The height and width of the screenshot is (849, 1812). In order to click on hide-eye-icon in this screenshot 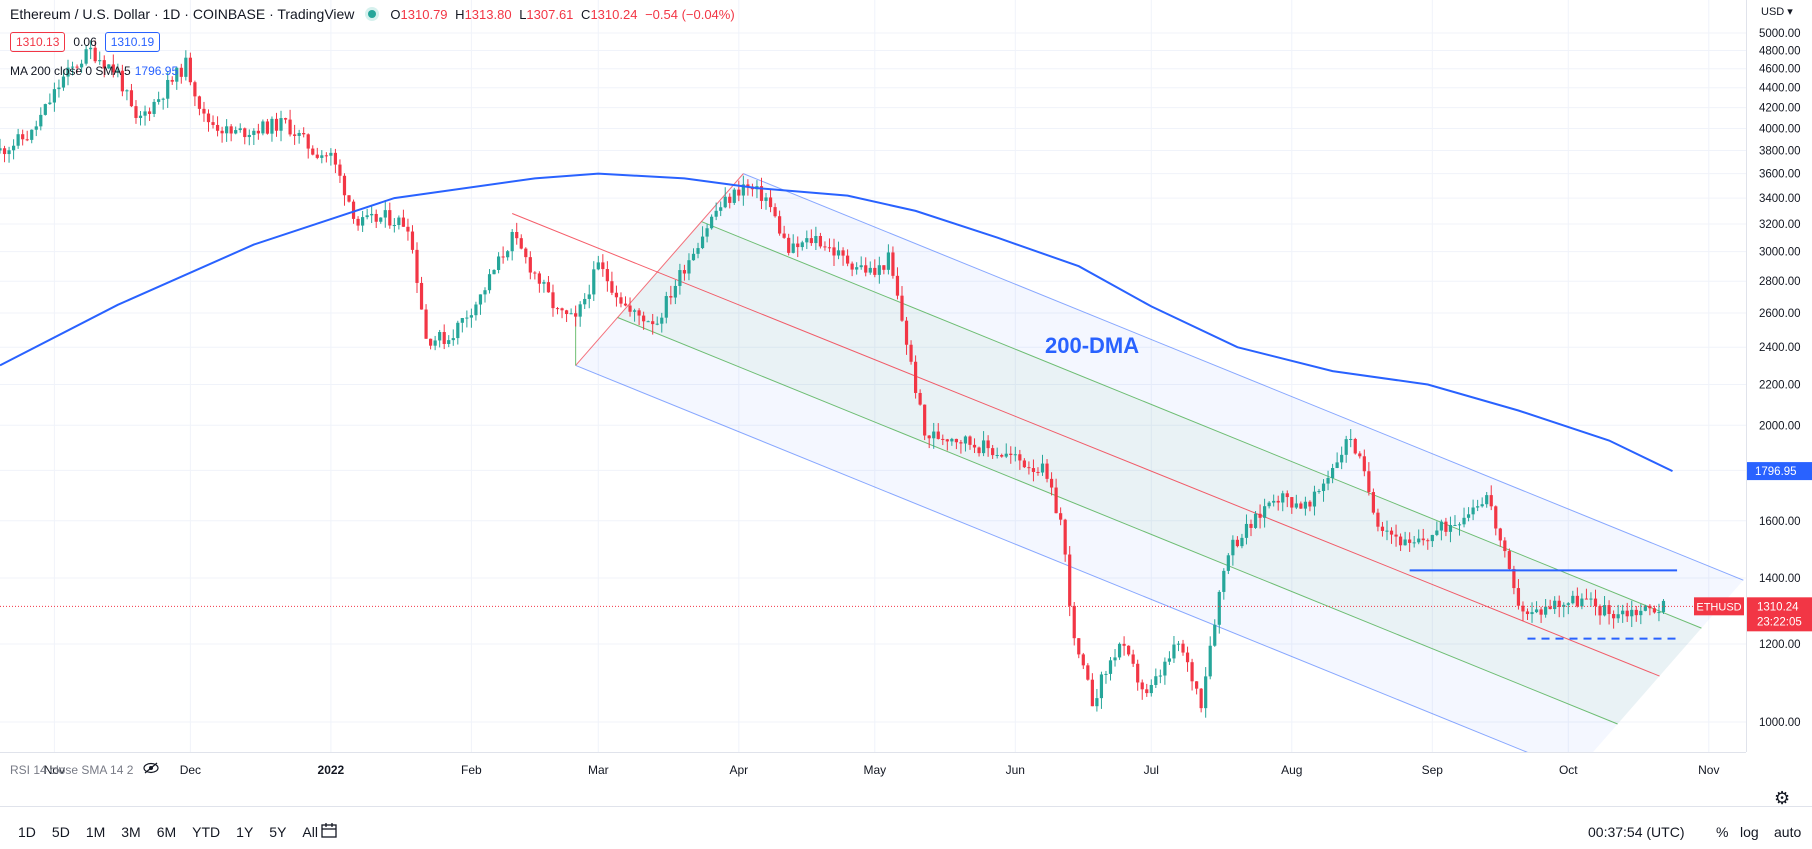, I will do `click(151, 769)`.